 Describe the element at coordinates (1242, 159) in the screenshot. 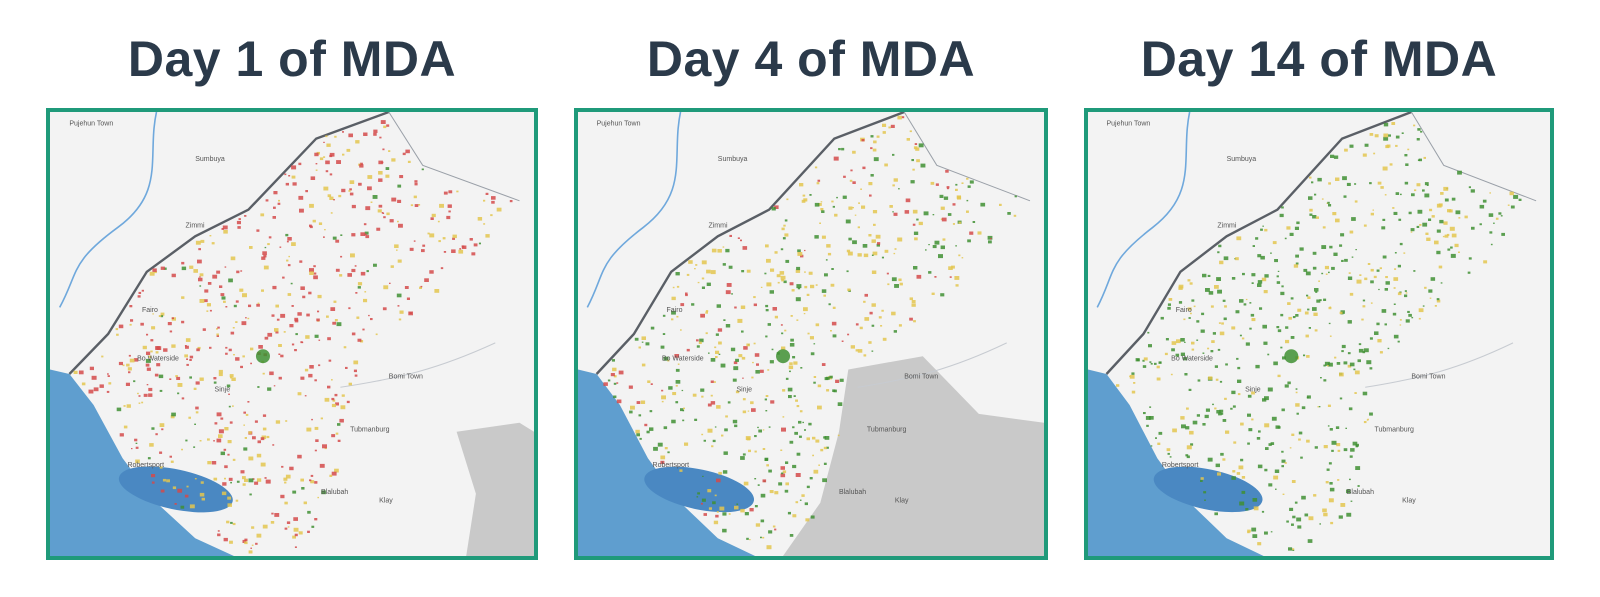

I see `place-label: Sumbuya` at that location.